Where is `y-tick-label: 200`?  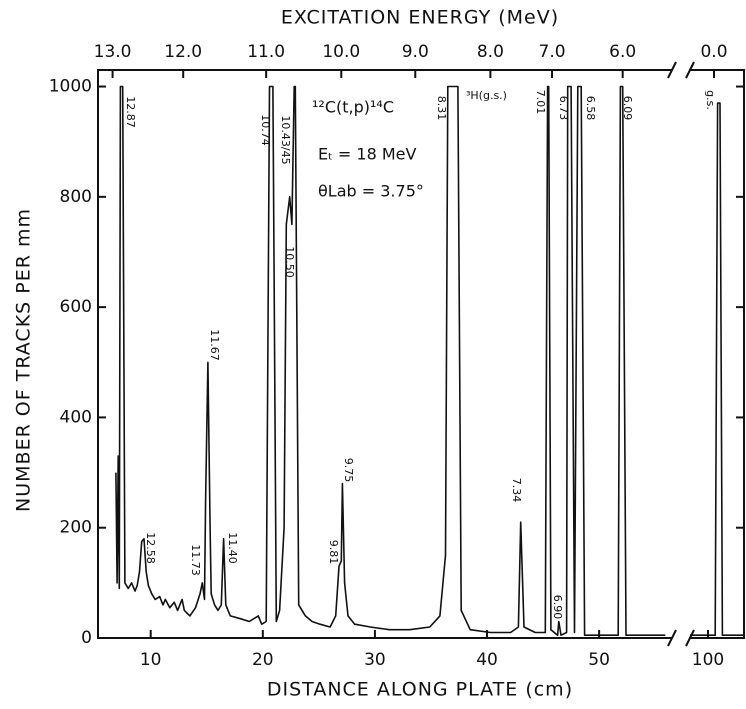 y-tick-label: 200 is located at coordinates (76, 528).